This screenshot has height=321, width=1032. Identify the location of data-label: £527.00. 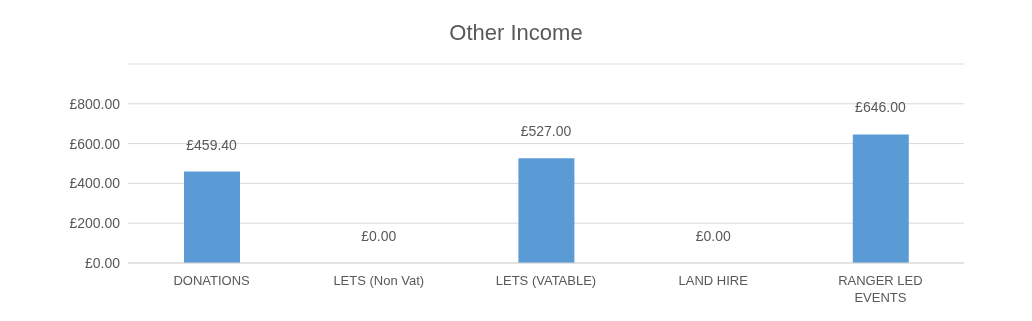
(546, 131).